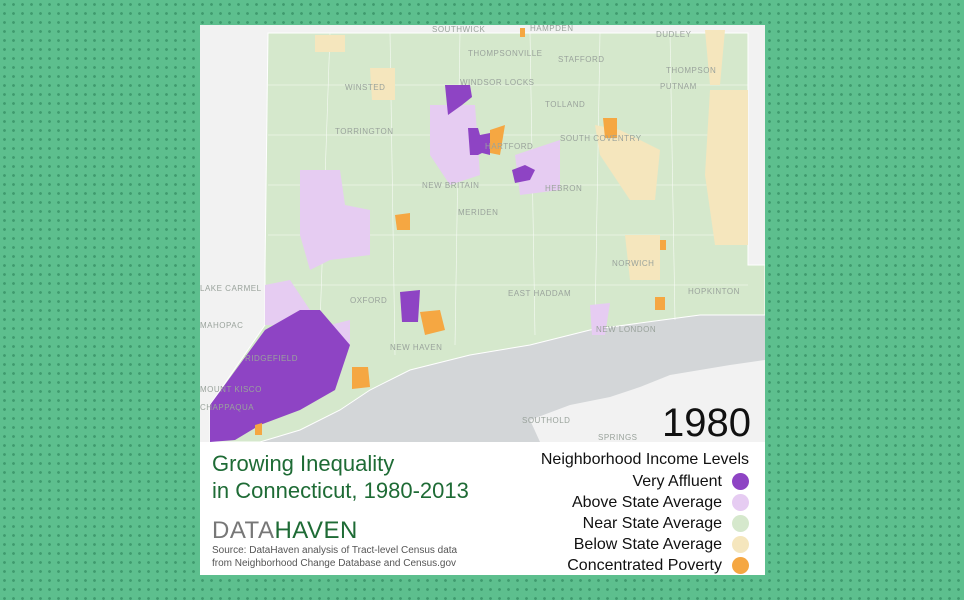 This screenshot has height=600, width=964. Describe the element at coordinates (552, 29) in the screenshot. I see `svg-text: HAMPDEN` at that location.